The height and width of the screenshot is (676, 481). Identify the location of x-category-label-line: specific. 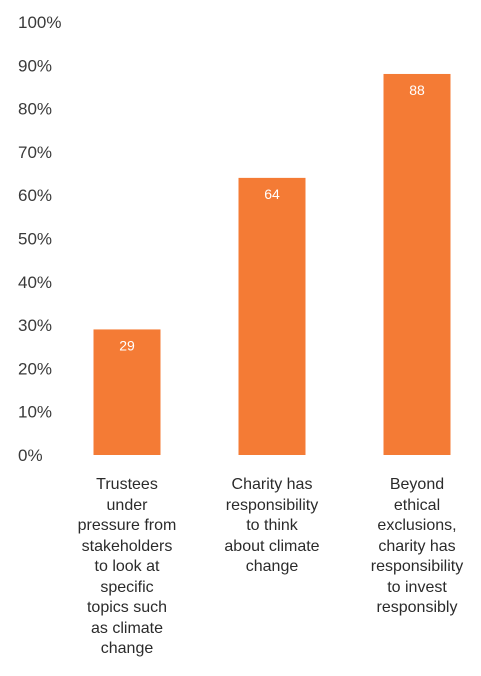
(127, 587).